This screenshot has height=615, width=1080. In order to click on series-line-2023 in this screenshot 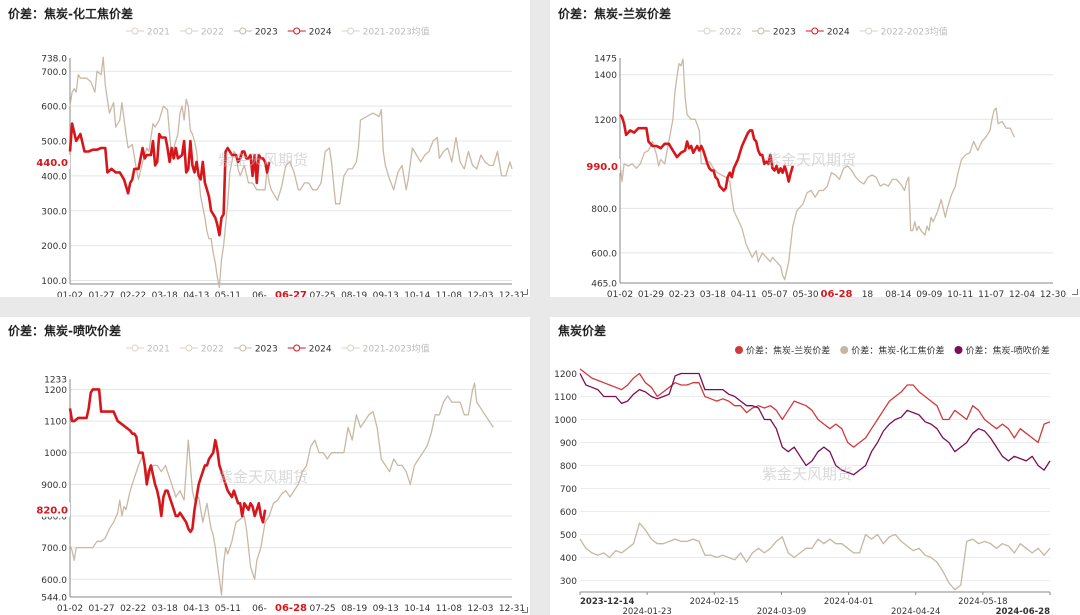, I will do `click(281, 489)`.